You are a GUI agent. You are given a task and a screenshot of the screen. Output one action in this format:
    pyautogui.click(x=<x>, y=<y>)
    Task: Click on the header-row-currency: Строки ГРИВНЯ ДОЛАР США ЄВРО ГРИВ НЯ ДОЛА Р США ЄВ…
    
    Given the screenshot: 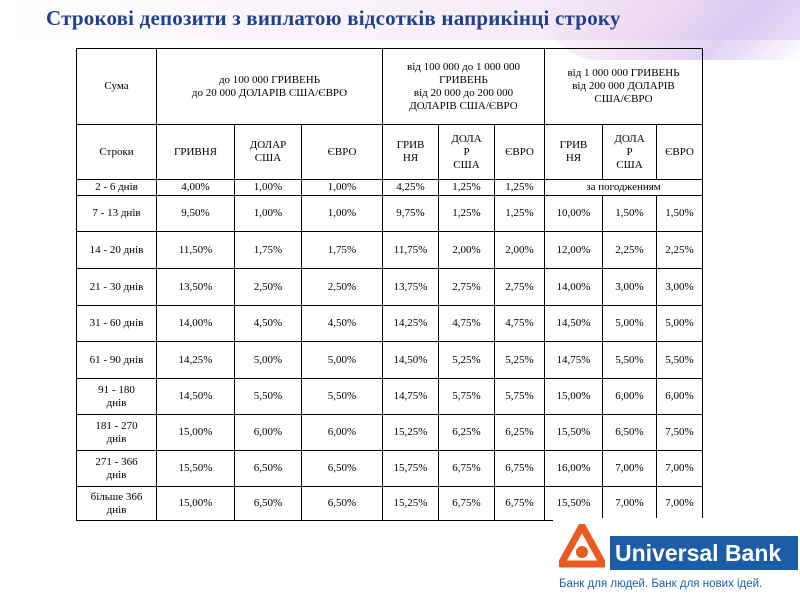 What is the action you would take?
    pyautogui.click(x=389, y=152)
    